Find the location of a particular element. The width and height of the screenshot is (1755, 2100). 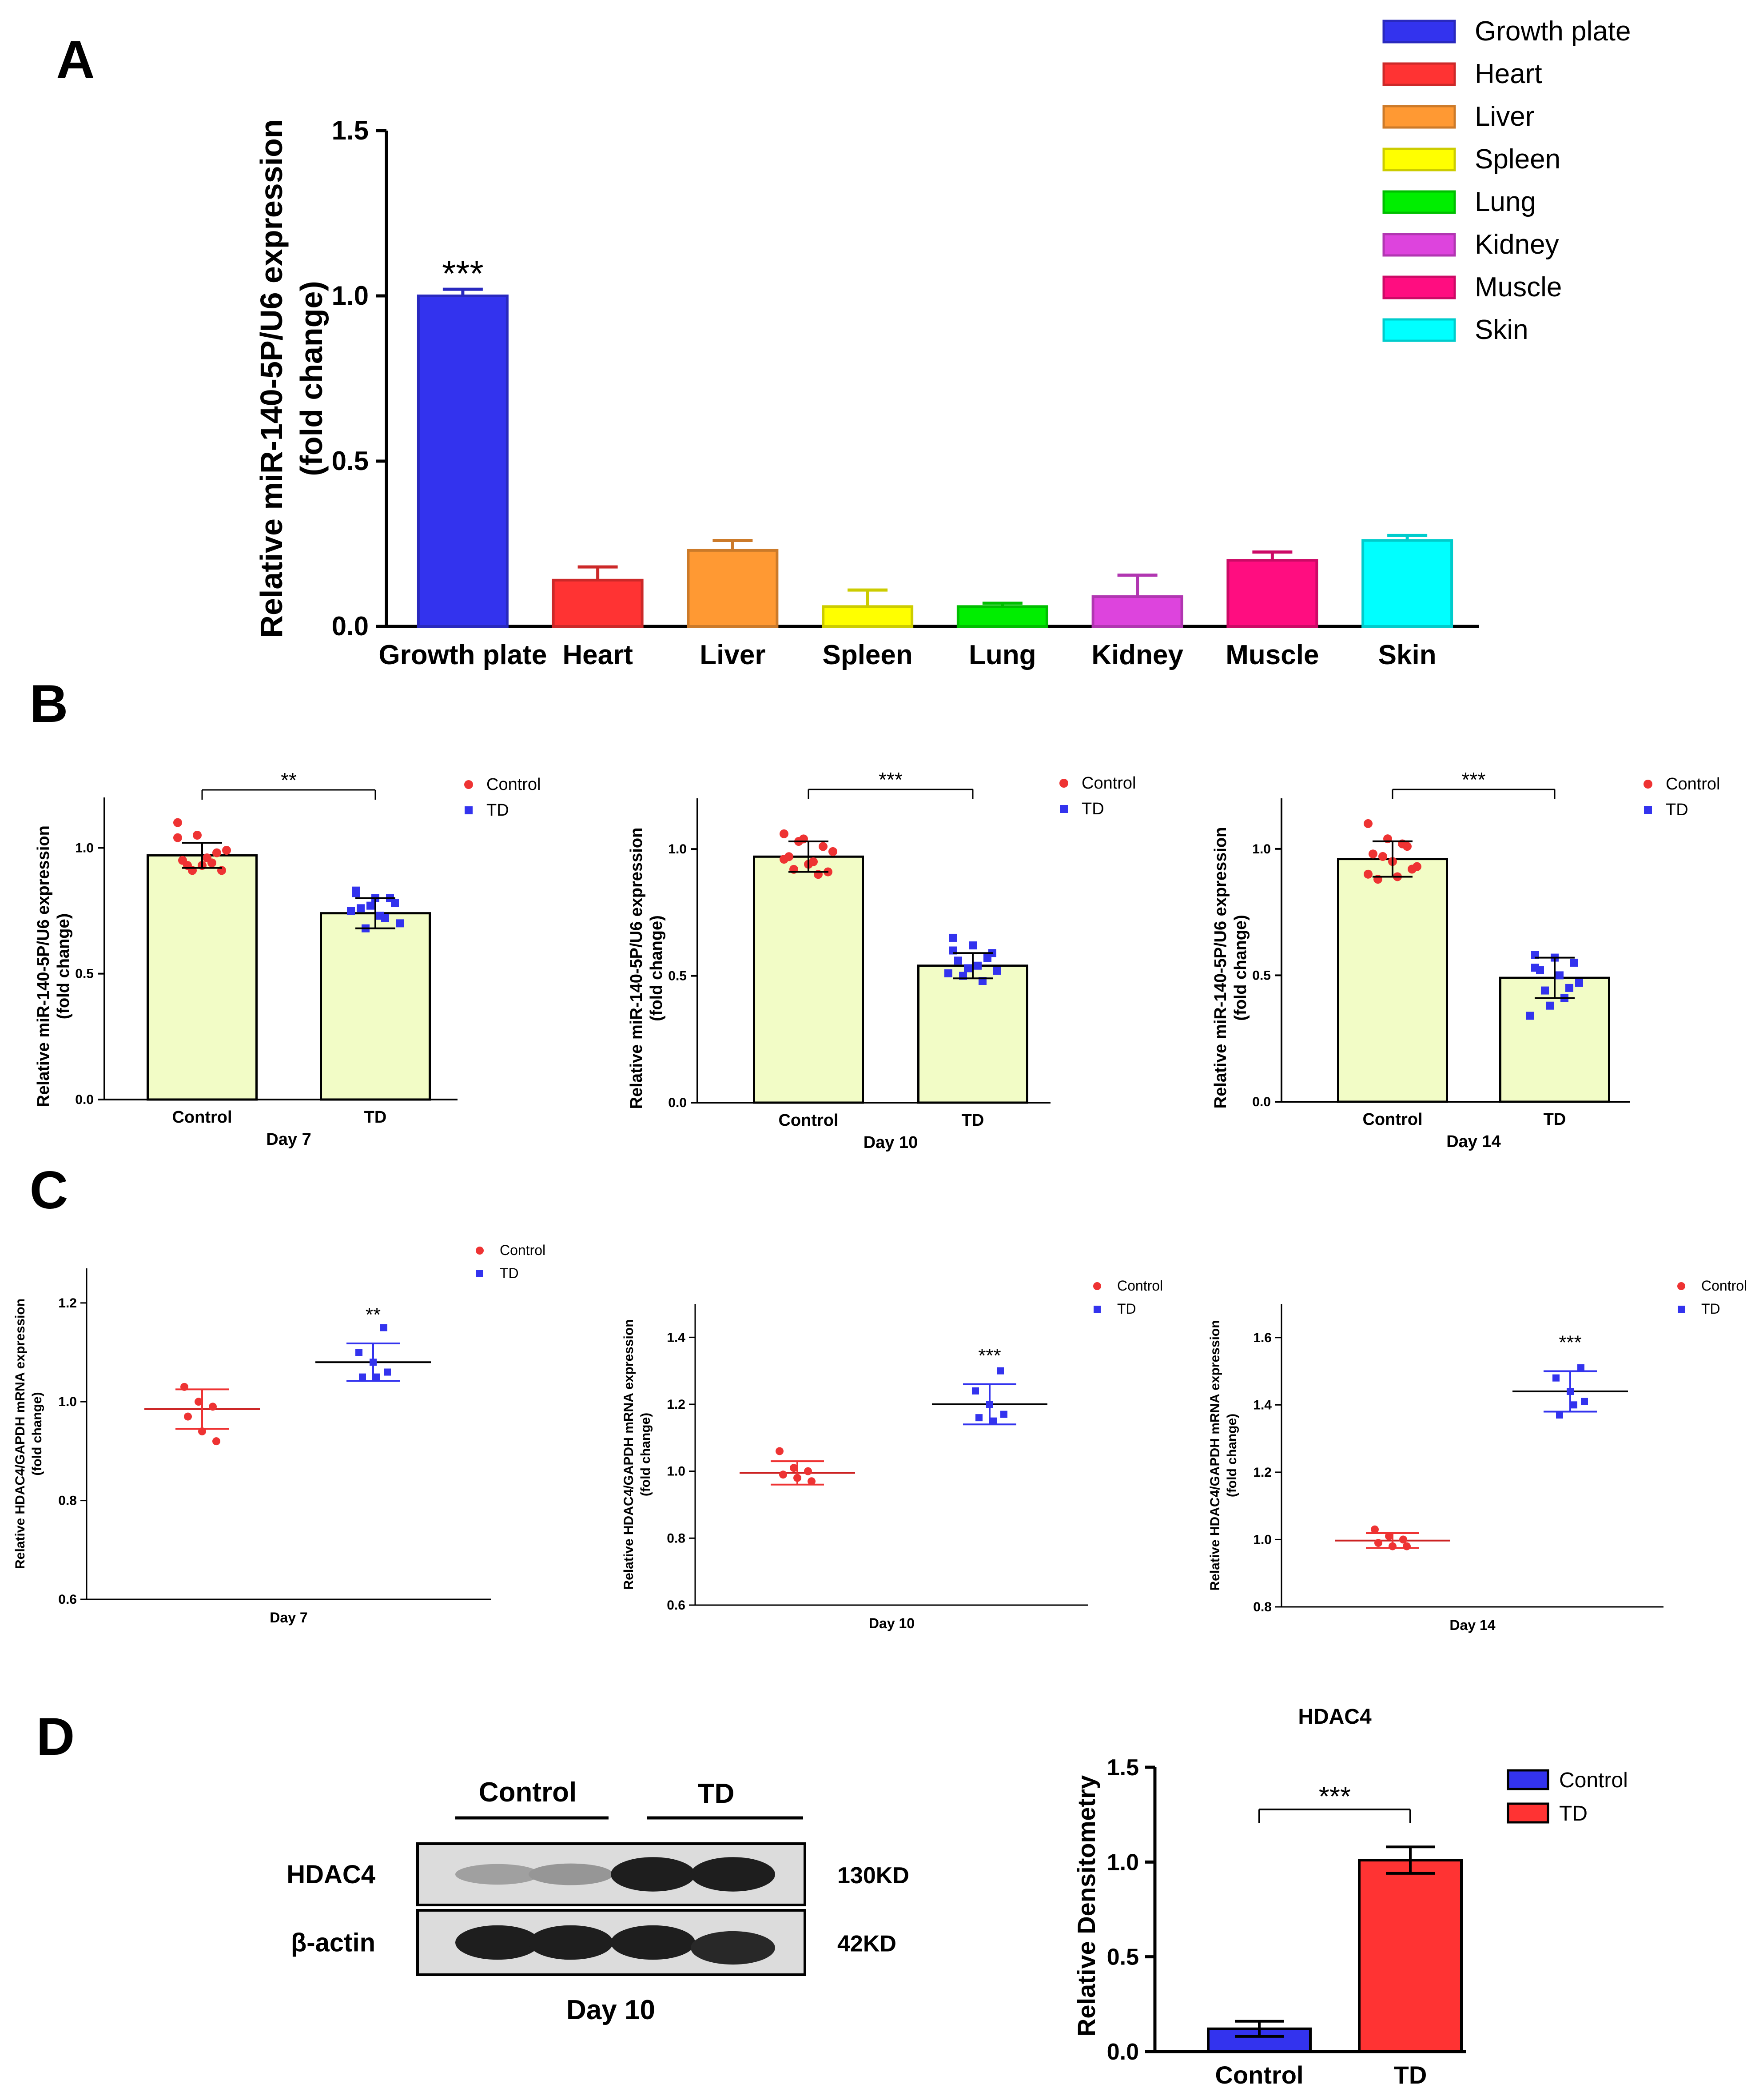

x-tick-label: Kidney is located at coordinates (1137, 655).